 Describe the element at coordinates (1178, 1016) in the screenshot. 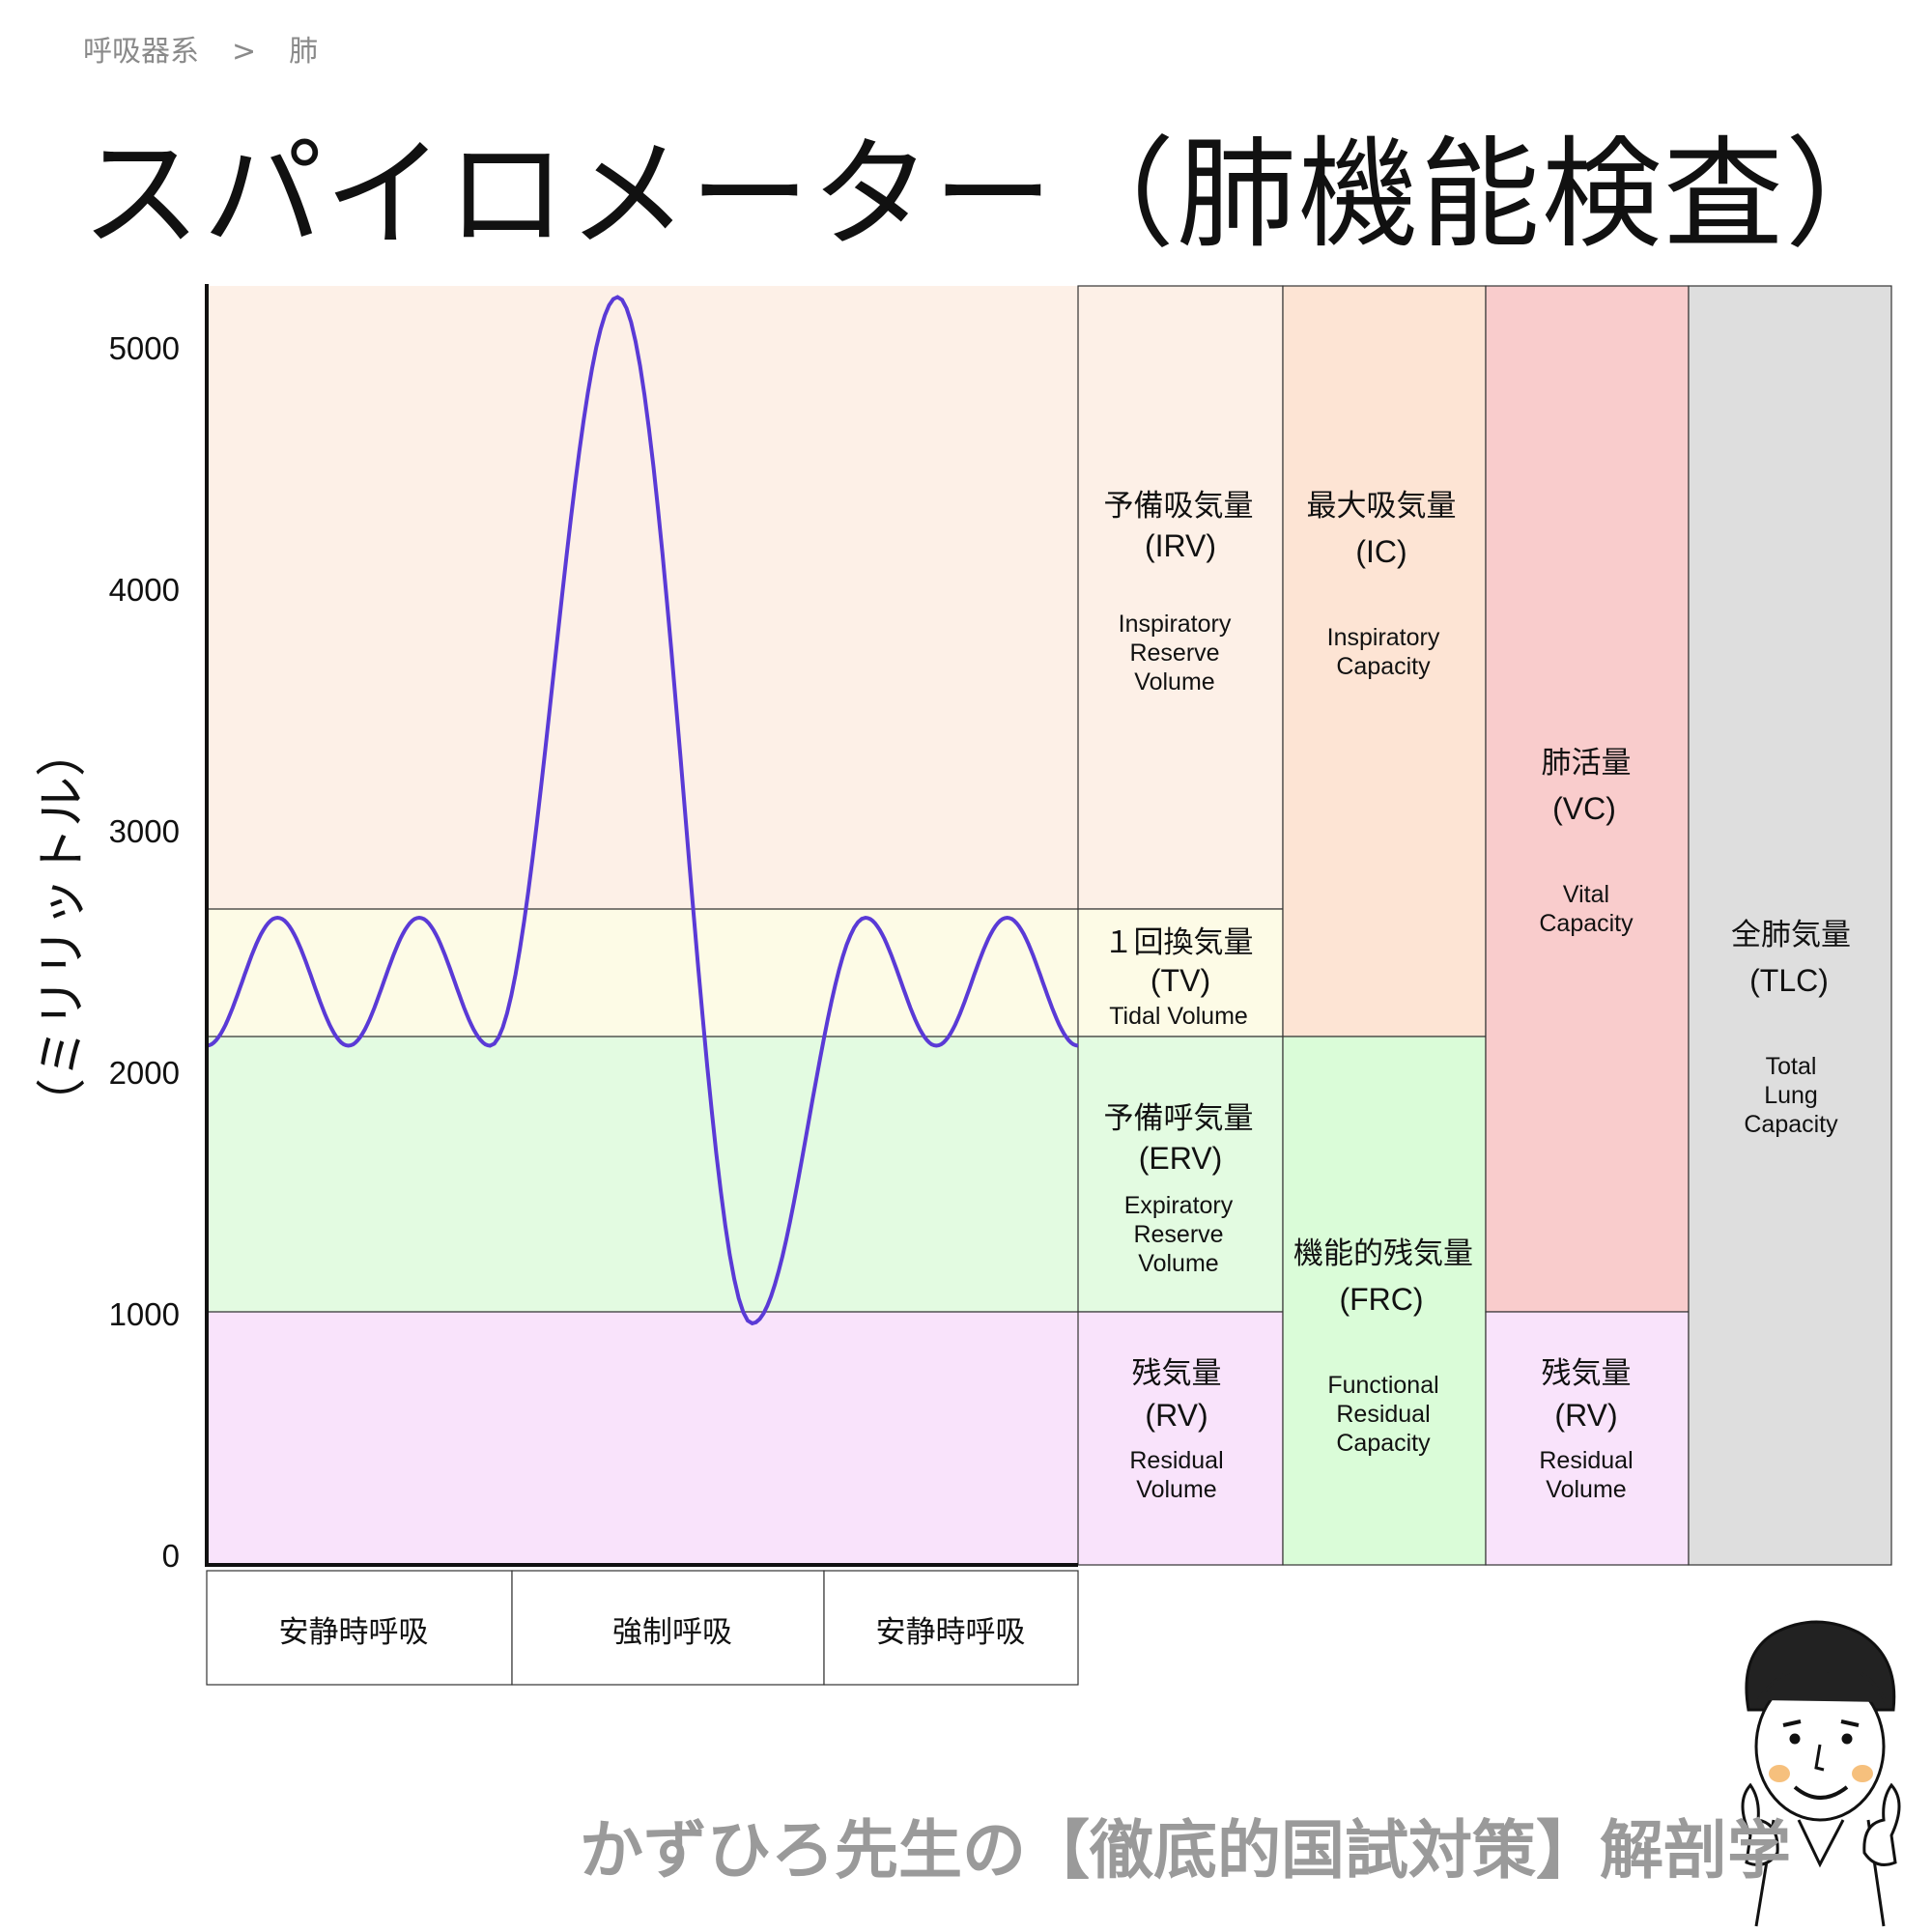

I see `tv-label-en: Tidal Volume` at that location.